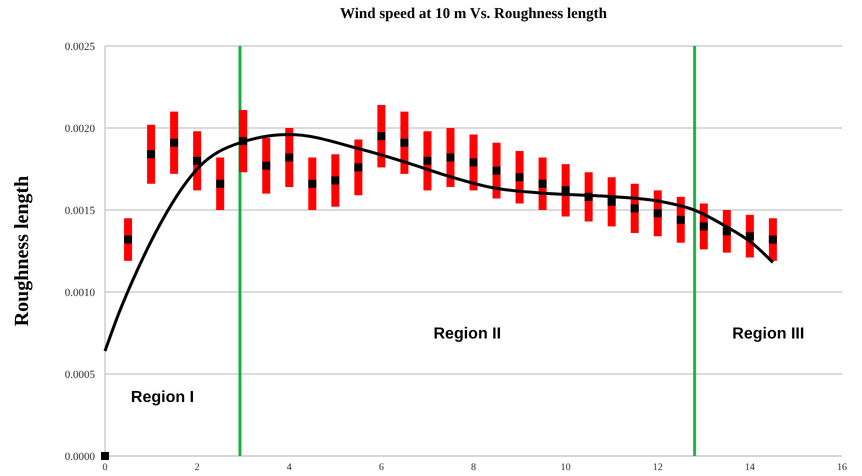  What do you see at coordinates (468, 334) in the screenshot?
I see `annotation: Region II` at bounding box center [468, 334].